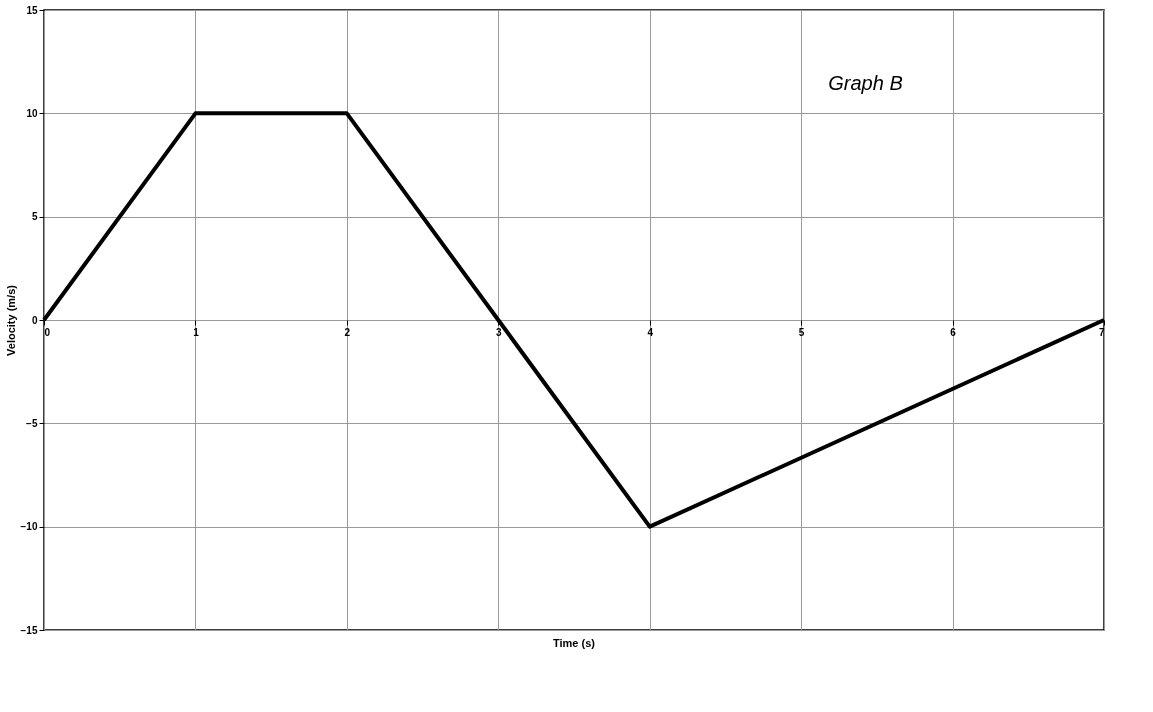 The image size is (1153, 712). Describe the element at coordinates (34, 320) in the screenshot. I see `y-tick-label: 0` at that location.